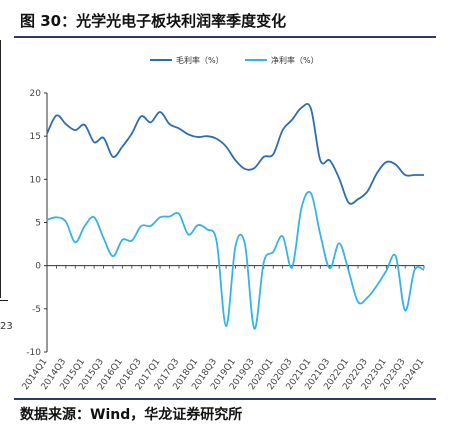 The height and width of the screenshot is (427, 451). I want to click on y-tick-label: -5, so click(36, 310).